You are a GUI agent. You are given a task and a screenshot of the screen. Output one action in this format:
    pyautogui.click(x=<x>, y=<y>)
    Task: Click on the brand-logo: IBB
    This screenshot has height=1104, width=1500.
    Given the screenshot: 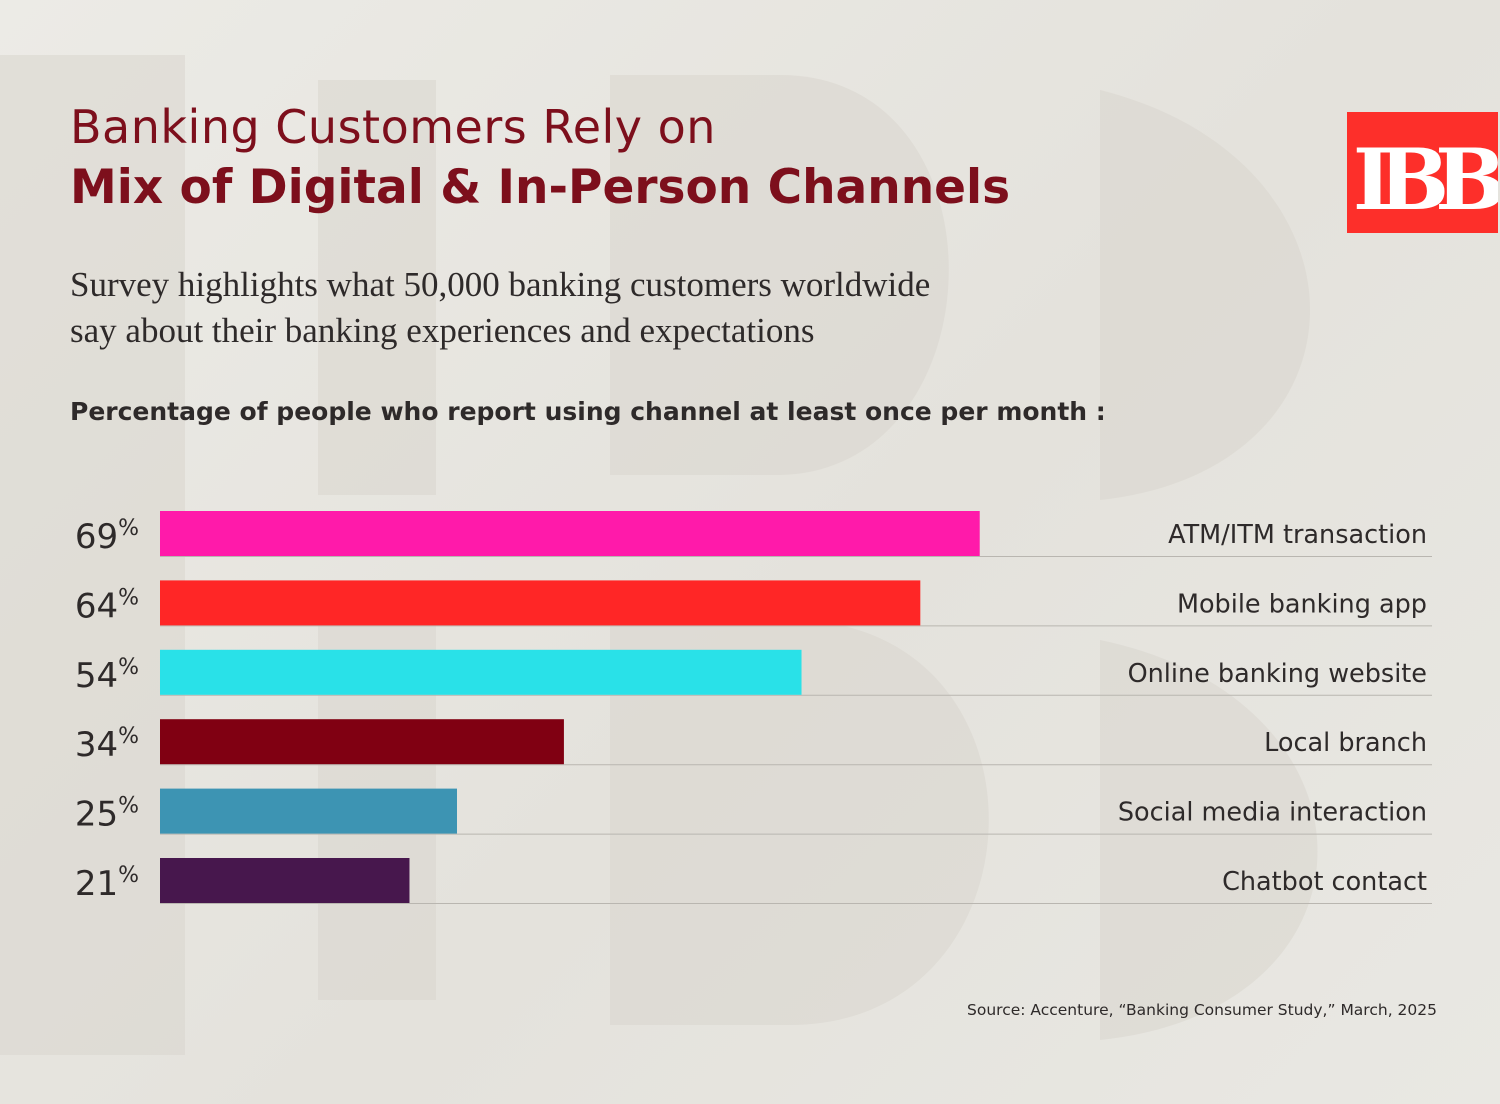 What is the action you would take?
    pyautogui.click(x=1422, y=172)
    